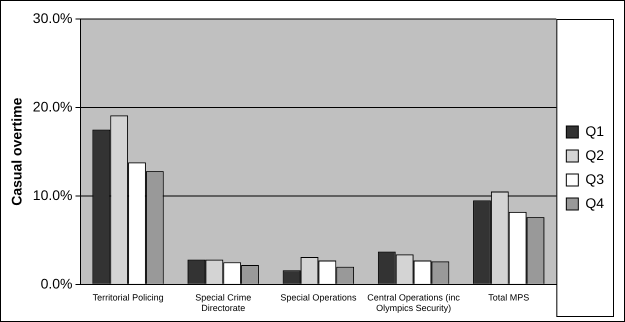  I want to click on y-tick-label: 20.0%, so click(52, 106).